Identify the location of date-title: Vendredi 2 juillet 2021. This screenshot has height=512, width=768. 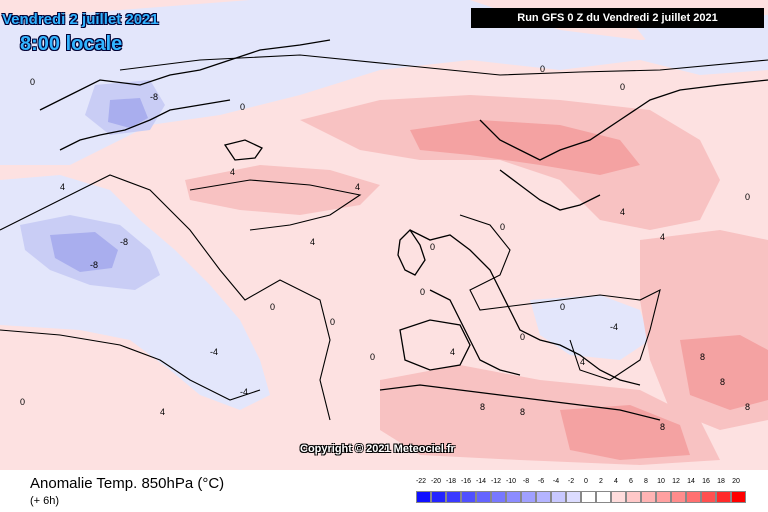
(80, 19).